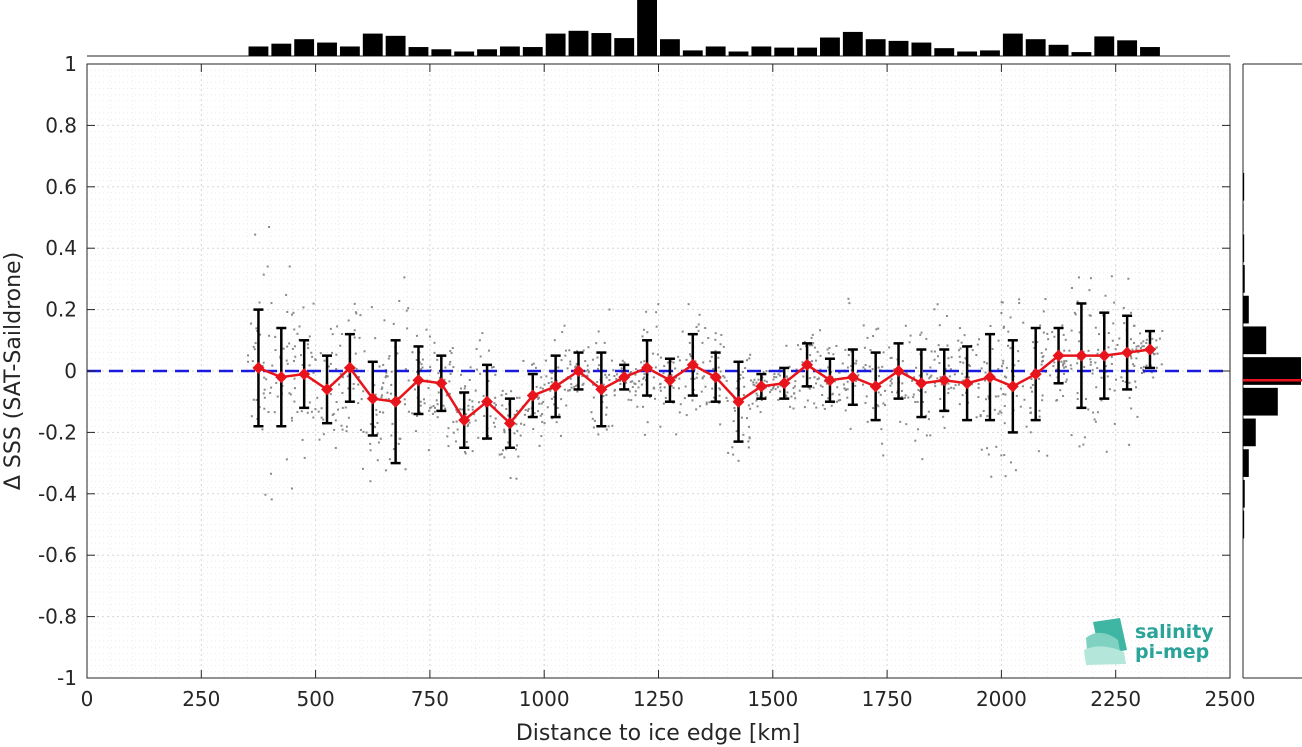 Image resolution: width=1302 pixels, height=747 pixels. Describe the element at coordinates (61, 125) in the screenshot. I see `y-tick-label: 0.8` at that location.